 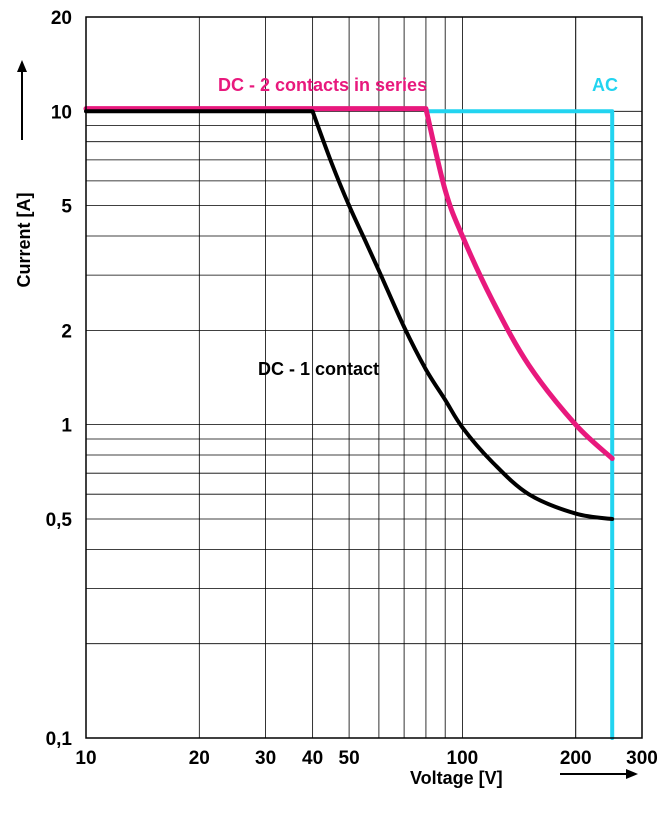 What do you see at coordinates (61, 112) in the screenshot?
I see `y-tick-label: 10` at bounding box center [61, 112].